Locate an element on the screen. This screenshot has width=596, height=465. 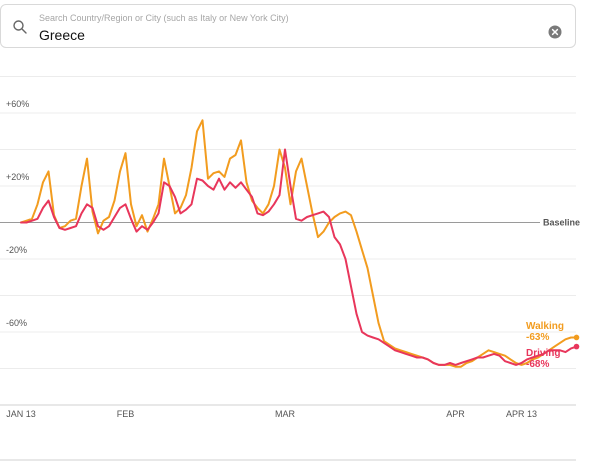
search-input: Greece is located at coordinates (62, 35).